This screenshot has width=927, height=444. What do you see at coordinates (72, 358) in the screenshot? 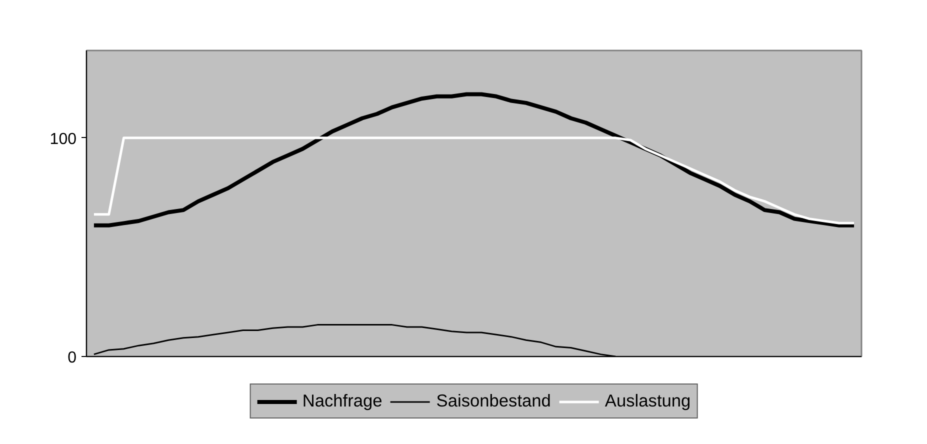
I see `y-tick-label: 0` at bounding box center [72, 358].